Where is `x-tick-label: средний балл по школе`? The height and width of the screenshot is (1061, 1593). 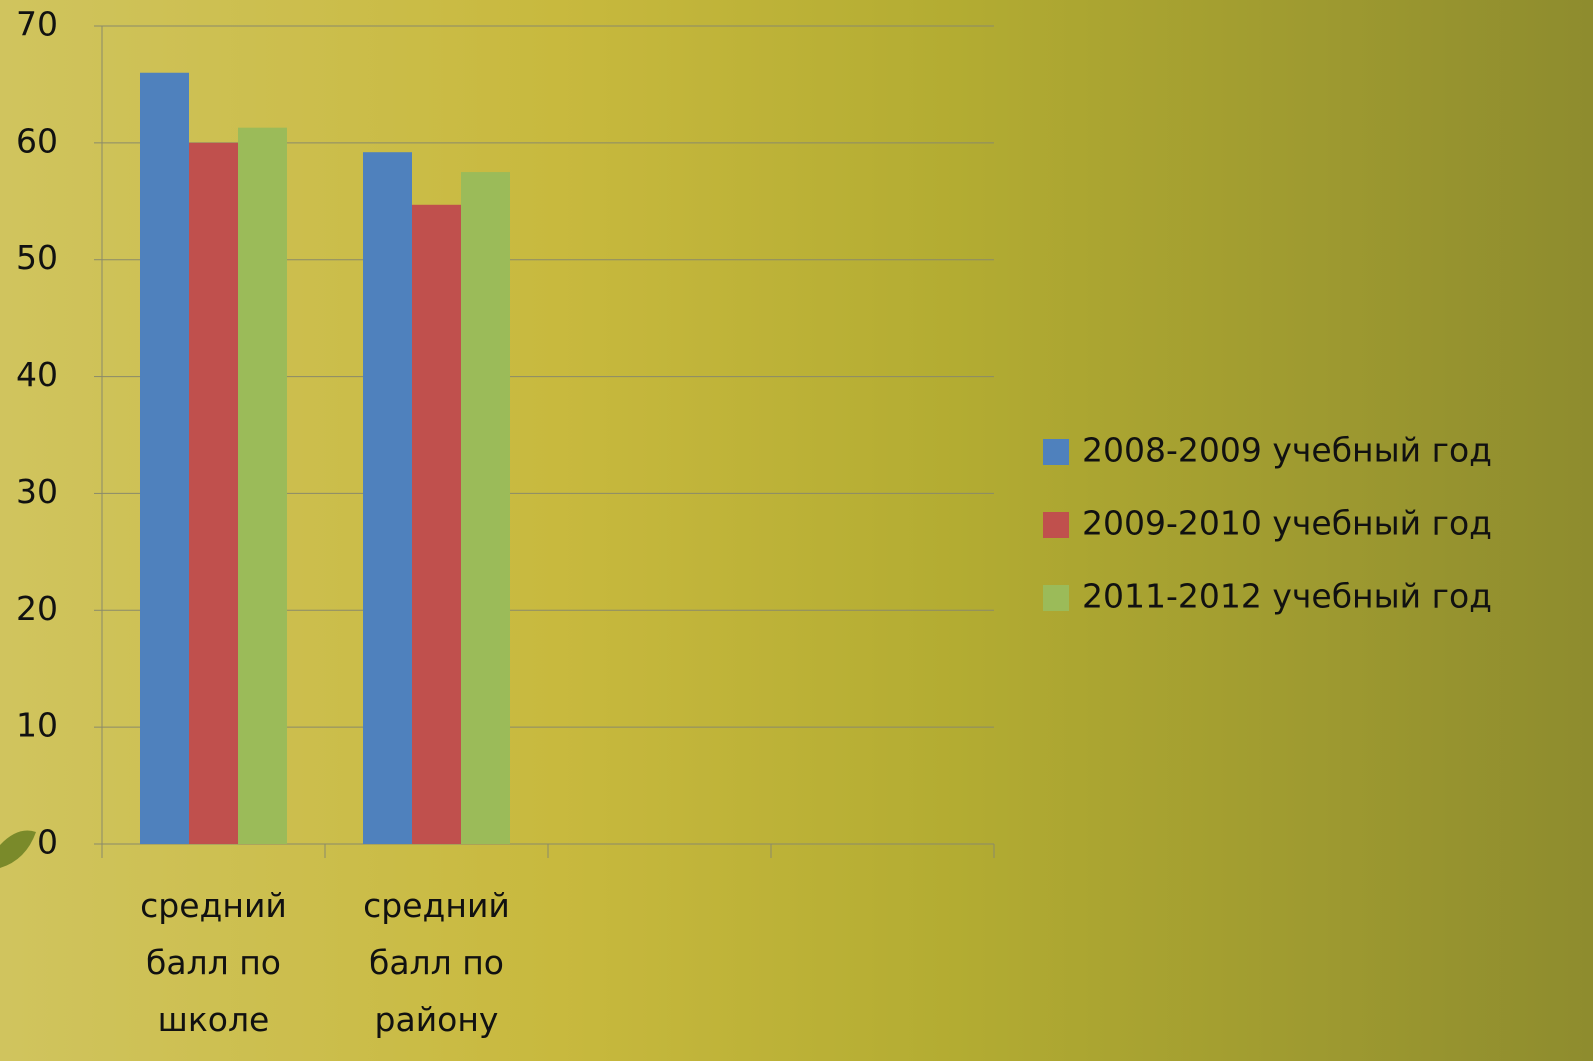
x-tick-label: средний балл по школе is located at coordinates (213, 962).